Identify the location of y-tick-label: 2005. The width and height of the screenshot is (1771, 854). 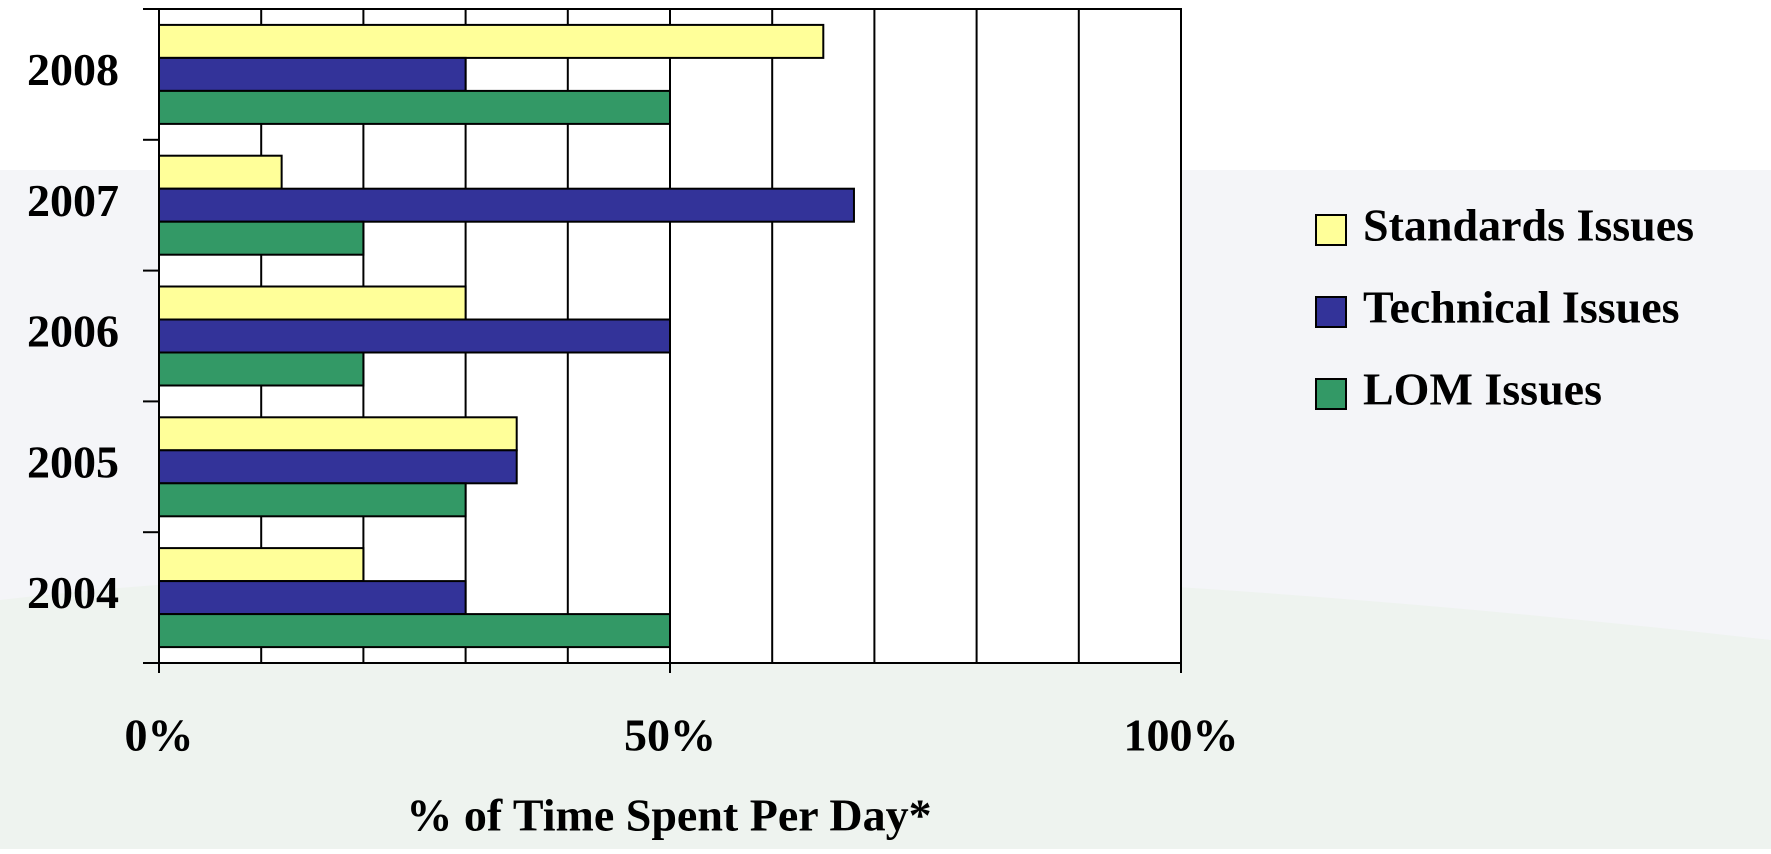
(73, 461).